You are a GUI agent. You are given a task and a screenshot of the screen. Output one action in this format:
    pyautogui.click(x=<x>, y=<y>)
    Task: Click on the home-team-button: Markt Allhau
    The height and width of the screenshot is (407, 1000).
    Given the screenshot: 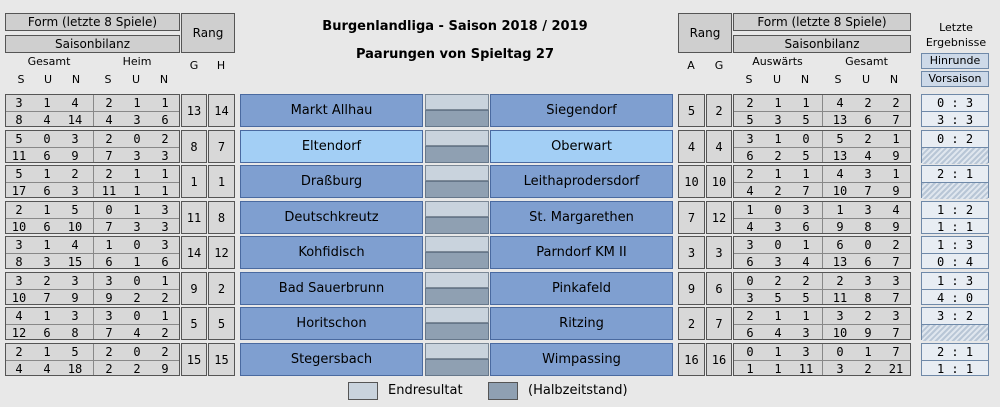 What is the action you would take?
    pyautogui.click(x=331, y=110)
    